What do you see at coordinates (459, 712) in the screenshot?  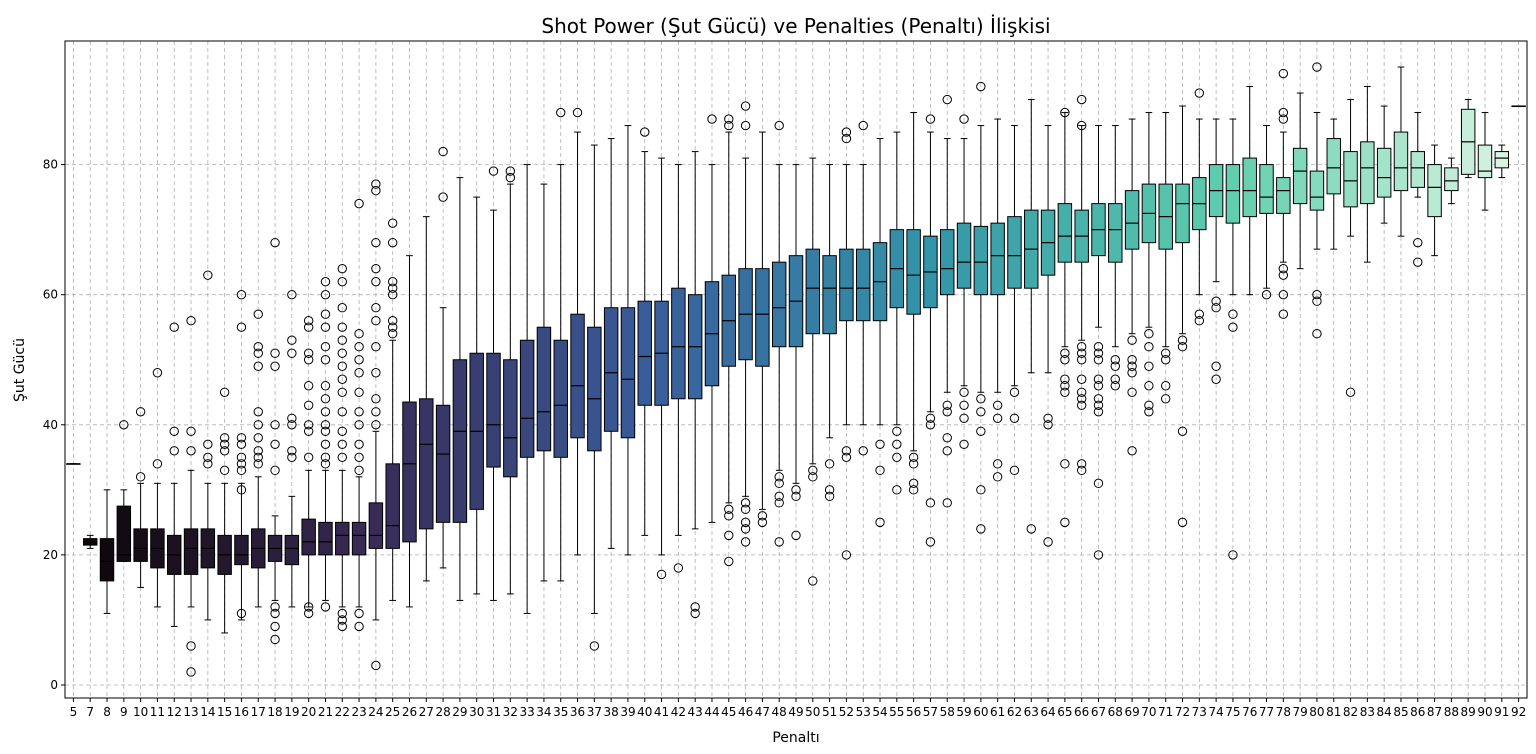 I see `x-tick-label: 29` at bounding box center [459, 712].